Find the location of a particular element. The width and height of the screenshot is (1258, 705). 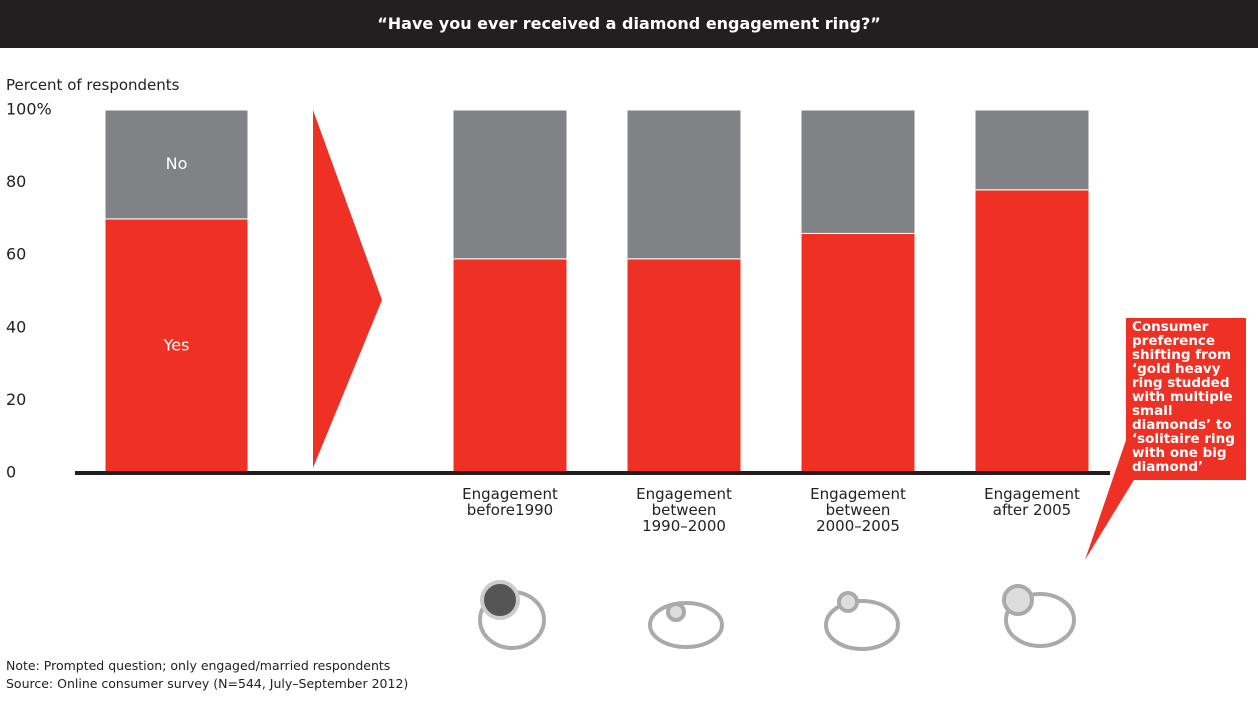

y-tick-label: 80 is located at coordinates (16, 181).